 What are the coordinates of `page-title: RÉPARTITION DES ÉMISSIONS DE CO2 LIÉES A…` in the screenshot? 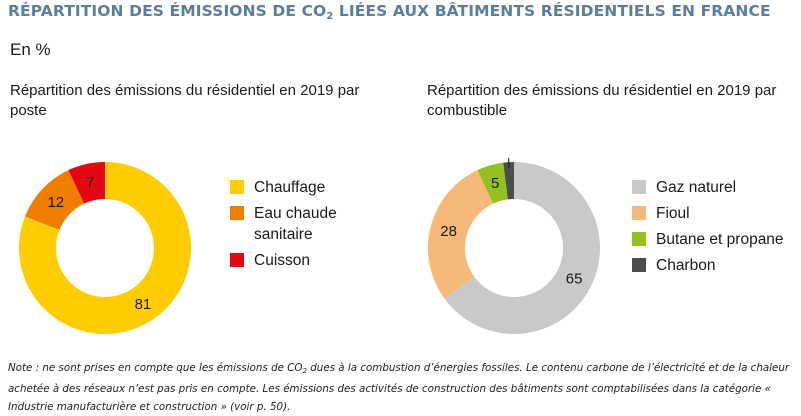 It's located at (389, 12).